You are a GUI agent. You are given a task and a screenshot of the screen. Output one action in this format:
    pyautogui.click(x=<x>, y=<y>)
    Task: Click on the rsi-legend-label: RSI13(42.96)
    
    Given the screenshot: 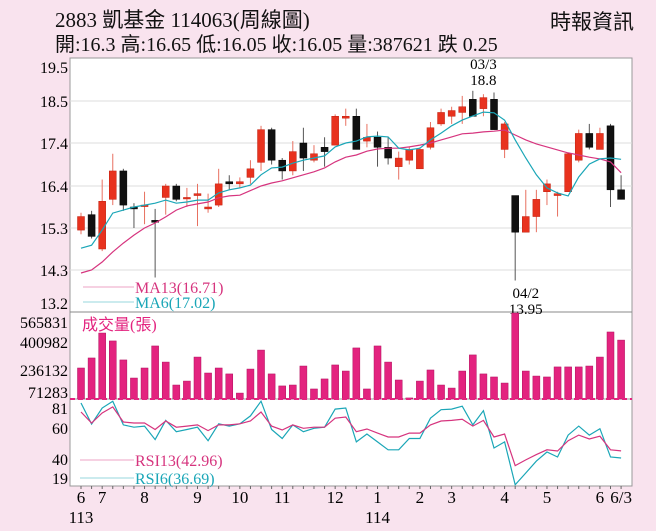 What is the action you would take?
    pyautogui.click(x=179, y=461)
    